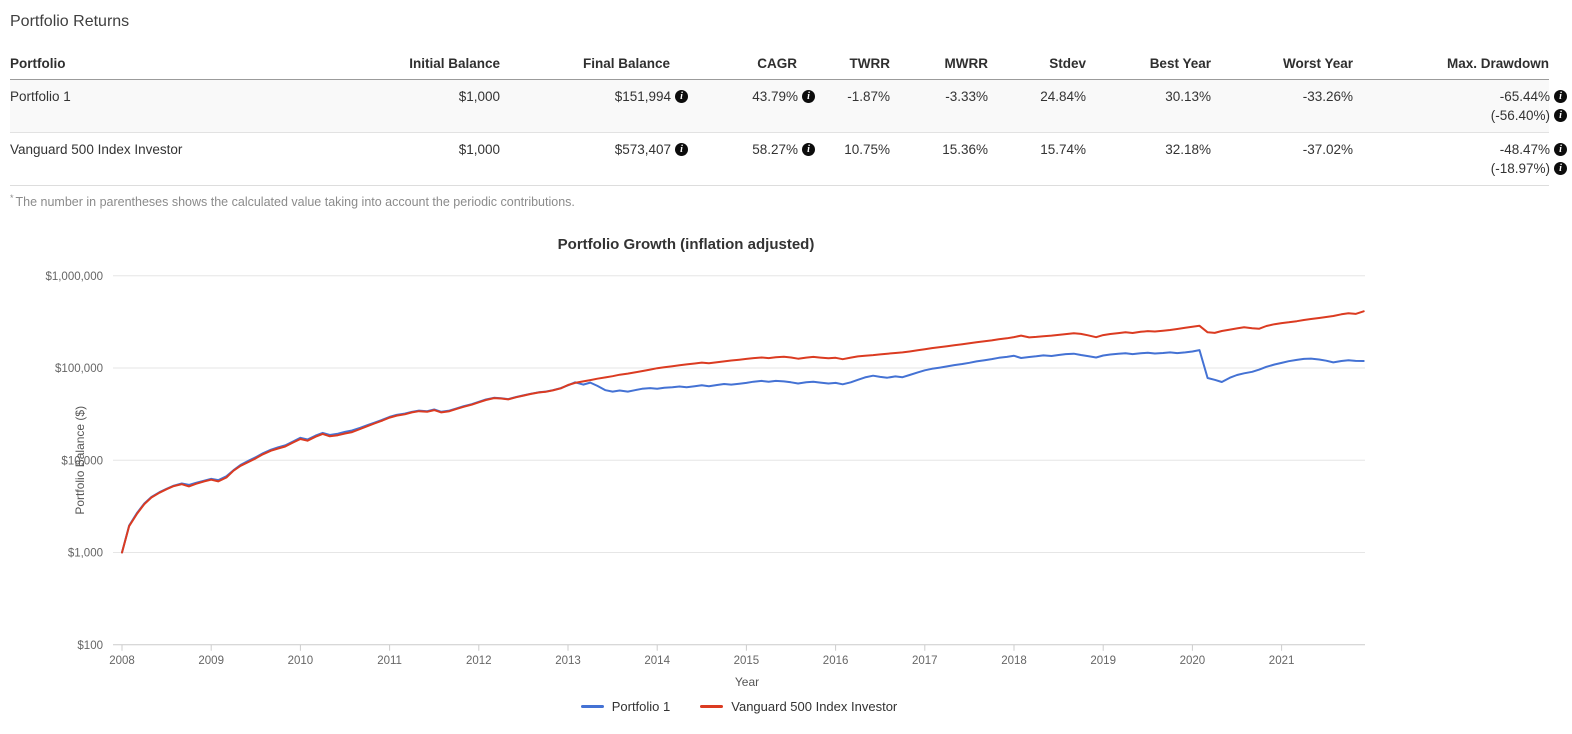  Describe the element at coordinates (585, 64) in the screenshot. I see `col-header-final-balance: Final Balance` at that location.